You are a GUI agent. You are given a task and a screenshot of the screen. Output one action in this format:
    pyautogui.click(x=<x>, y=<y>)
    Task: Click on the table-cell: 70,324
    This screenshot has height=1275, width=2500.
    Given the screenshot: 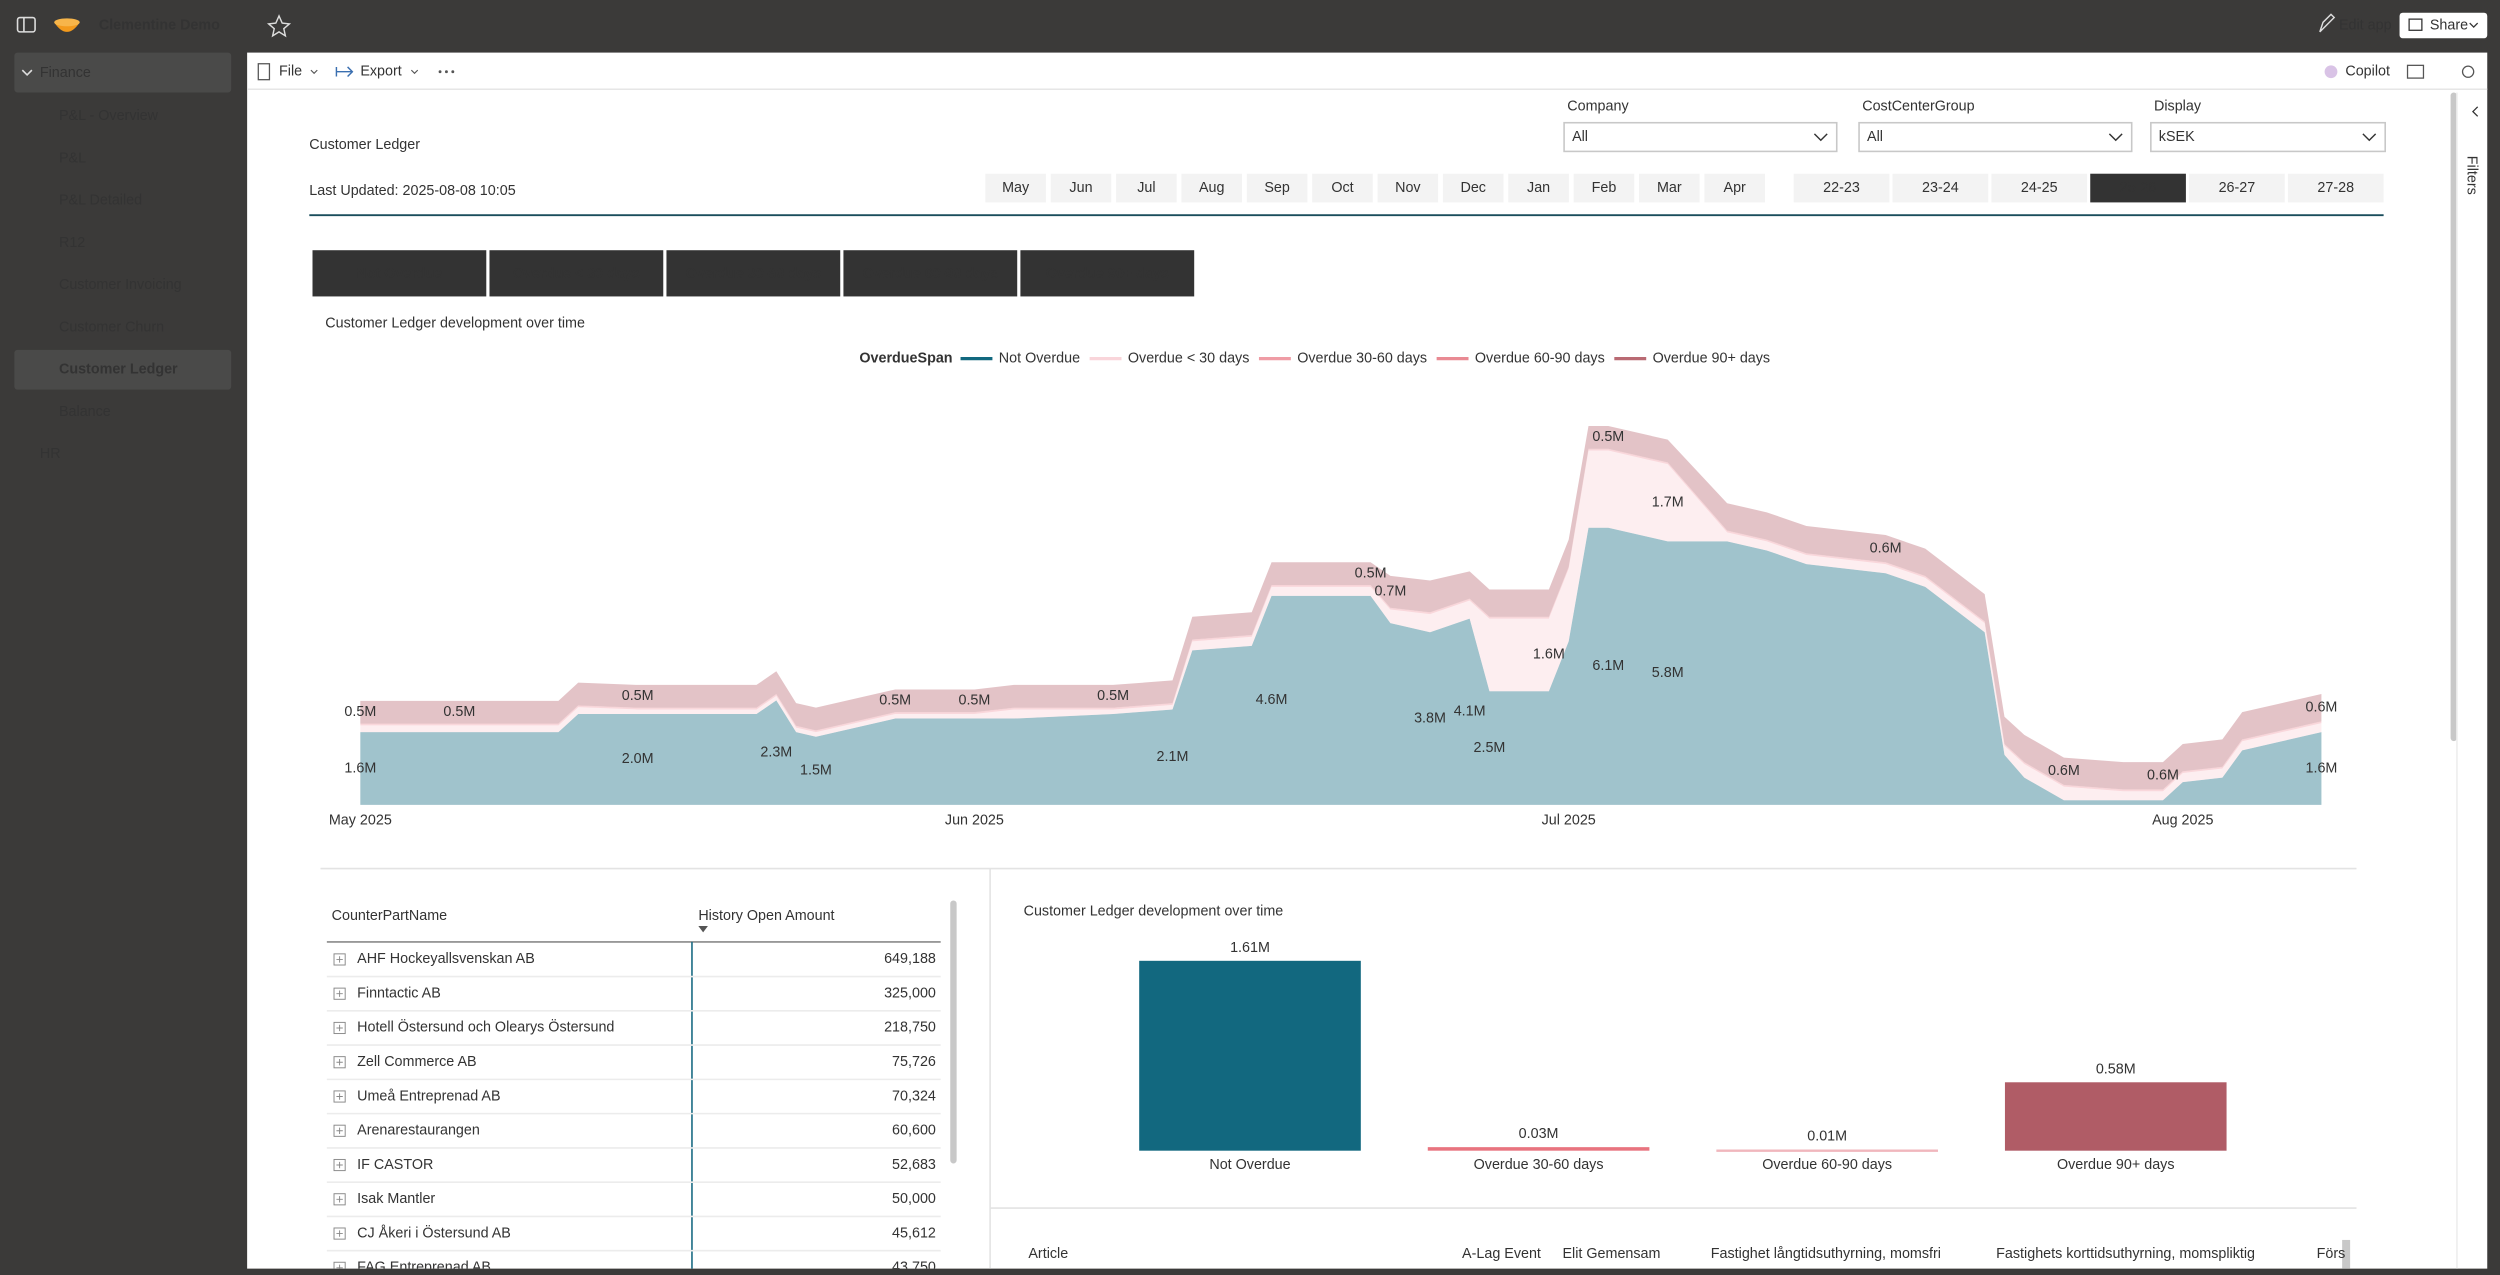 What is the action you would take?
    pyautogui.click(x=914, y=1096)
    